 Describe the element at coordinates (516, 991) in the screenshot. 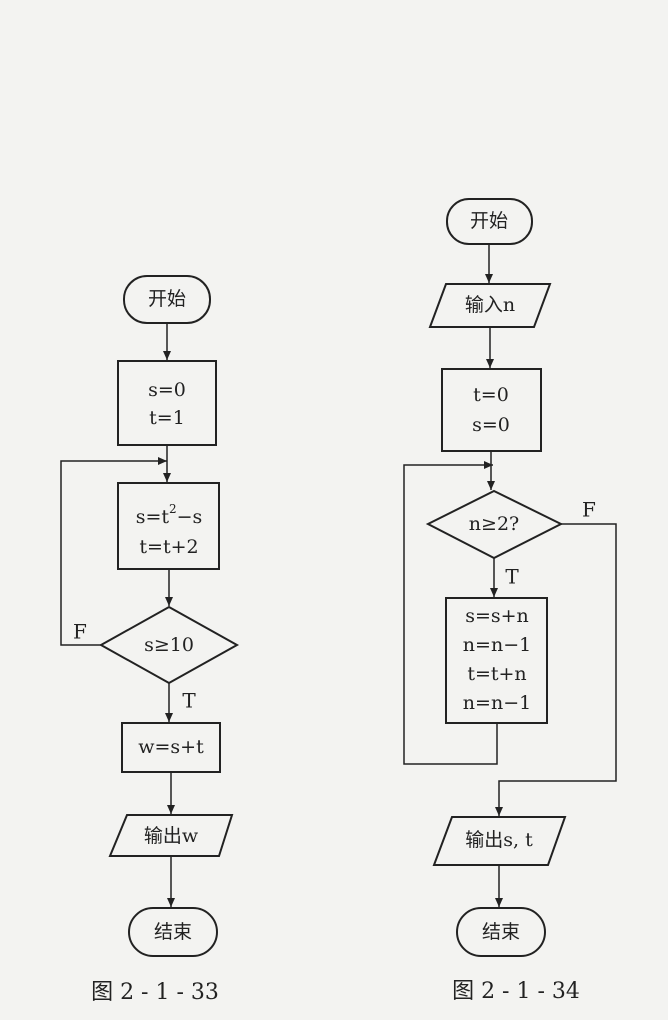

I see `figure-caption-34: 图 2 - 1 - 34` at that location.